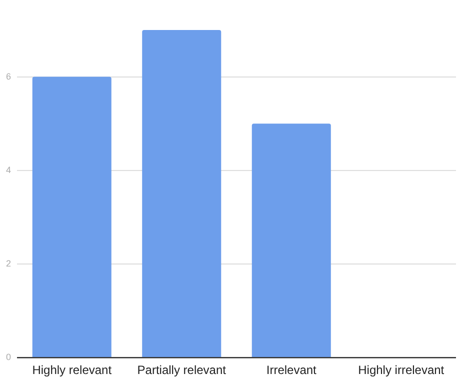  Describe the element at coordinates (182, 370) in the screenshot. I see `x-tick-label: Partially relevant` at that location.